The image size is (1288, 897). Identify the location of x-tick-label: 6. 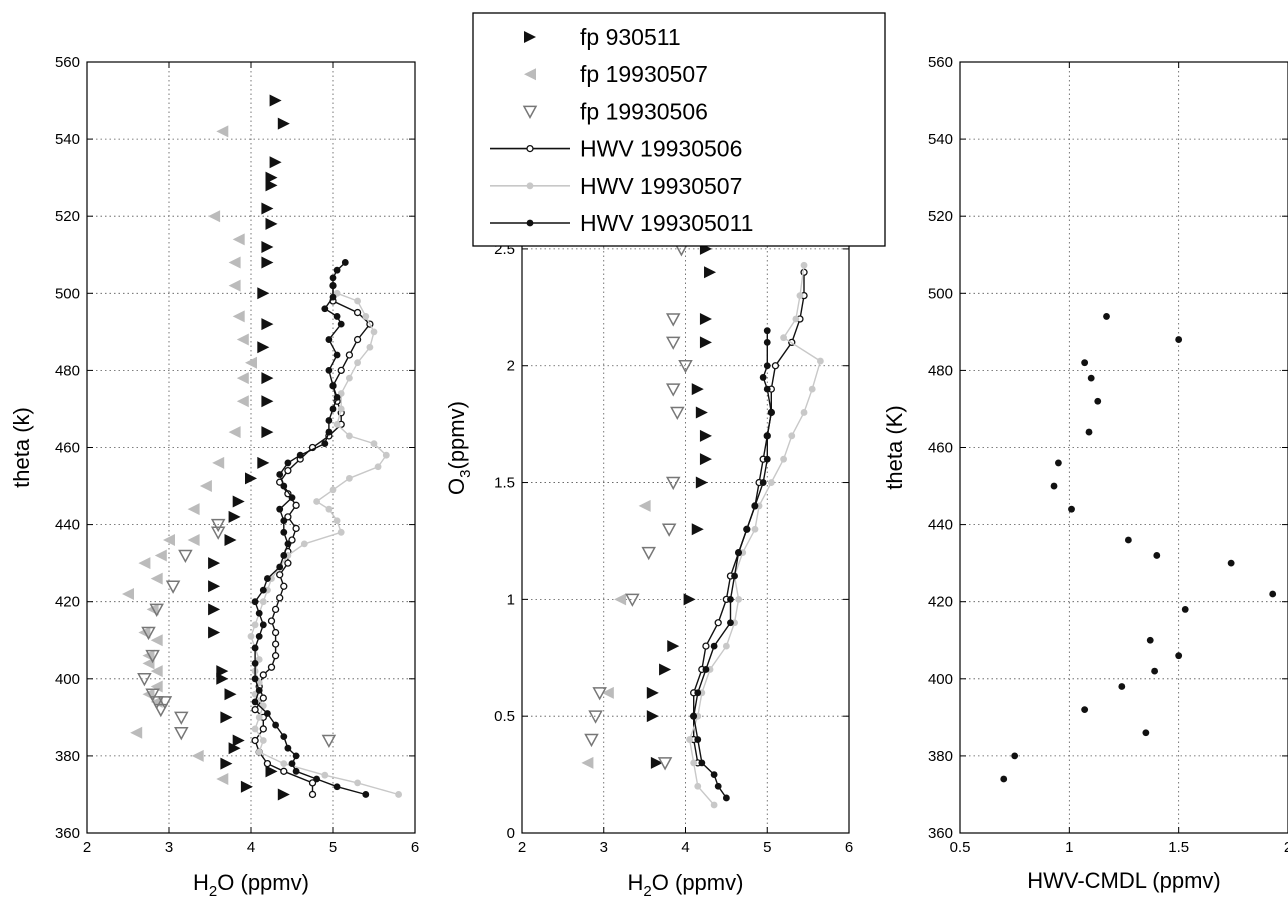
(415, 847).